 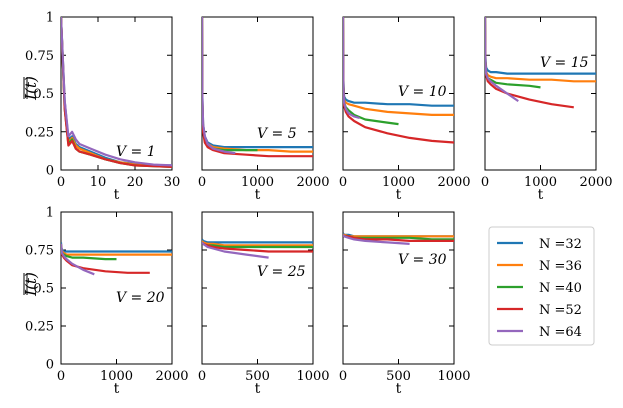 What do you see at coordinates (31, 284) in the screenshot?
I see `y-axis-label-row-2: I(t)` at bounding box center [31, 284].